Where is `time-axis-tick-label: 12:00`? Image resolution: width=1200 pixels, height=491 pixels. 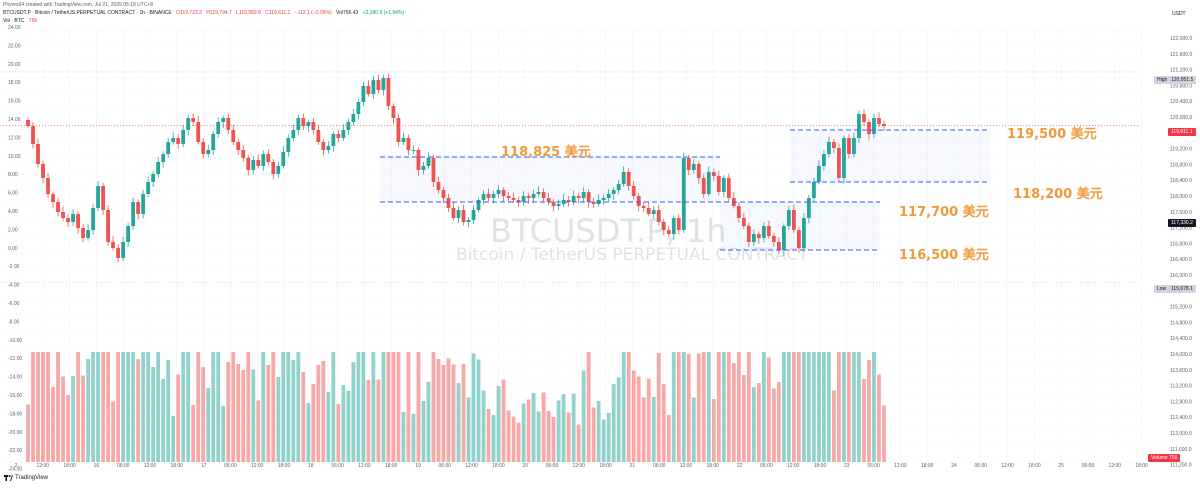
time-axis-tick-label: 12:00 is located at coordinates (686, 466).